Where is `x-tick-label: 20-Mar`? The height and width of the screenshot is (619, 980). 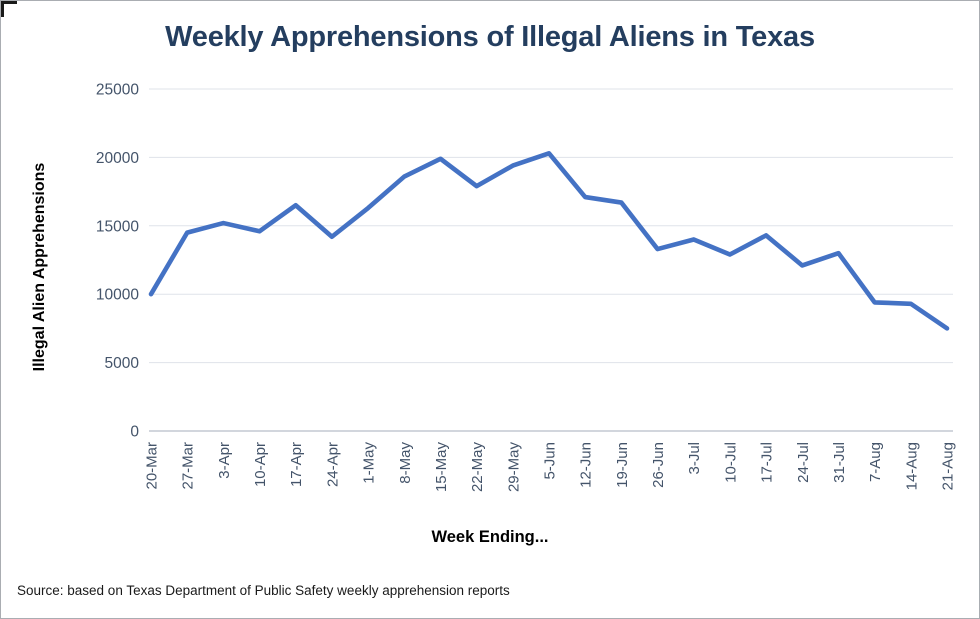
x-tick-label: 20-Mar is located at coordinates (152, 466).